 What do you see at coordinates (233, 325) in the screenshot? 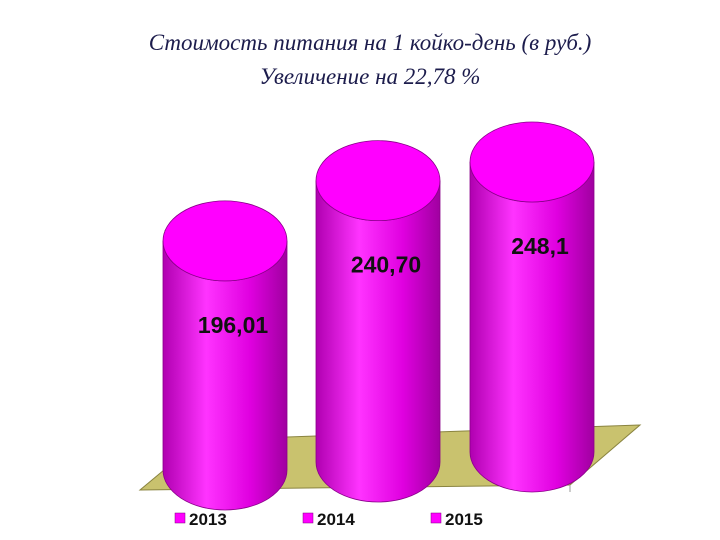
I see `value-label: 196,01` at bounding box center [233, 325].